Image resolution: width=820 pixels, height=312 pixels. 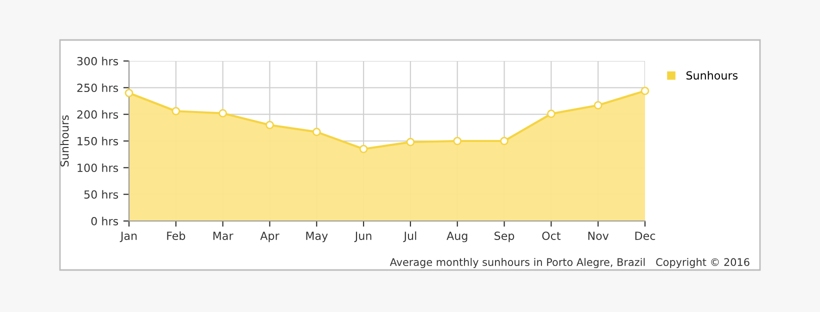 What do you see at coordinates (97, 61) in the screenshot?
I see `y-tick-label: 300 hrs` at bounding box center [97, 61].